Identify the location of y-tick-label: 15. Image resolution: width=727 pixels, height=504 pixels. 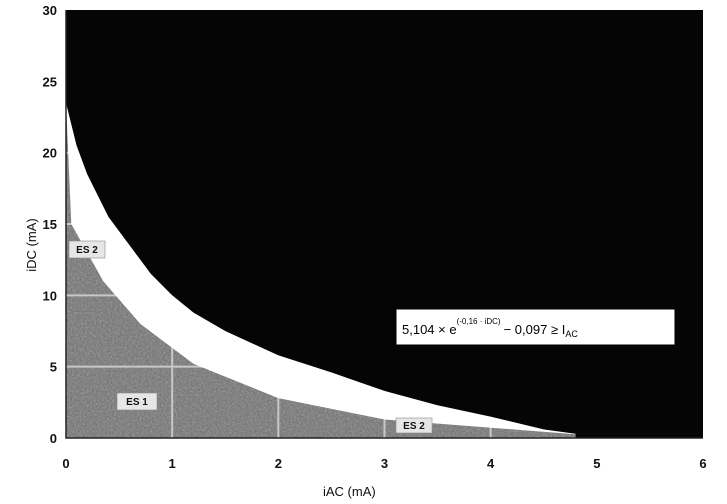
(50, 224).